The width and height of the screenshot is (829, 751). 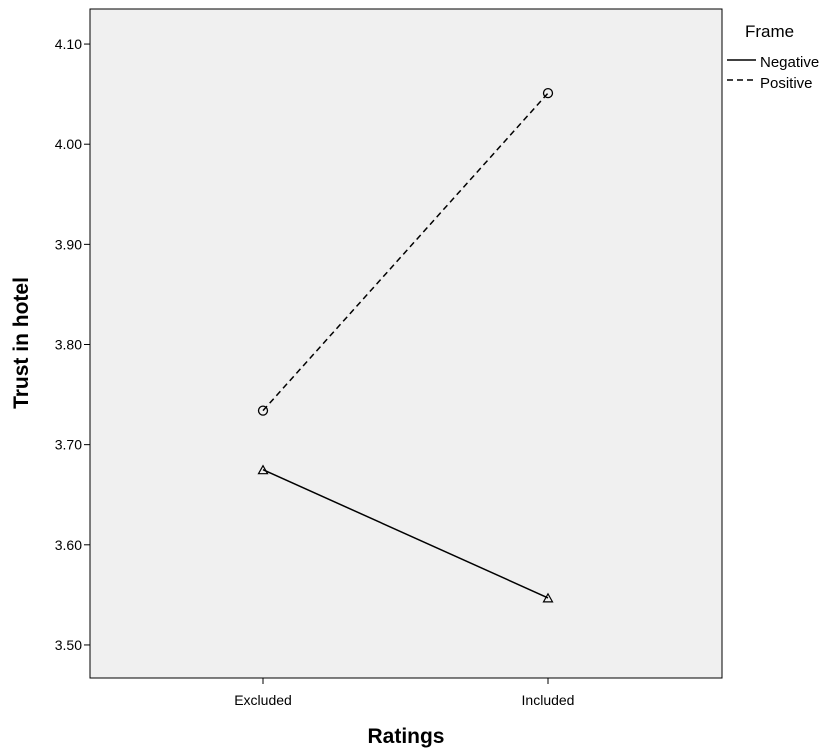 I want to click on x-axis-title: Ratings, so click(x=405, y=736).